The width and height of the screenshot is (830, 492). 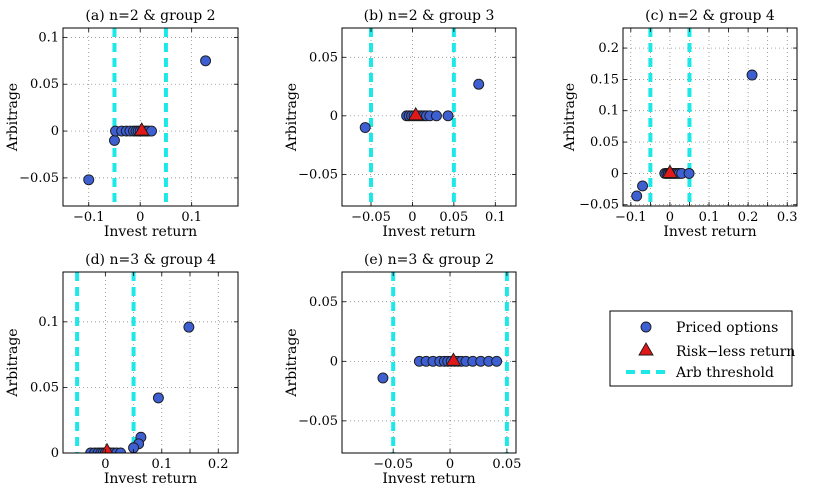 What do you see at coordinates (787, 217) in the screenshot?
I see `x-tick-label: 0.3` at bounding box center [787, 217].